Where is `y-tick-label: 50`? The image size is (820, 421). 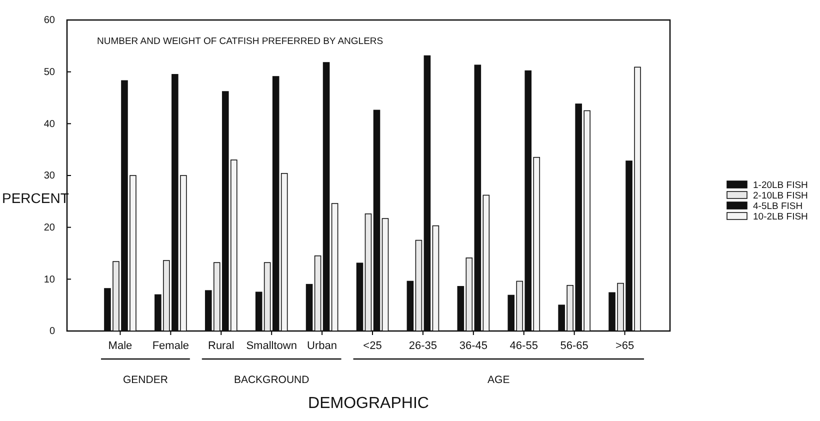 y-tick-label: 50 is located at coordinates (50, 72).